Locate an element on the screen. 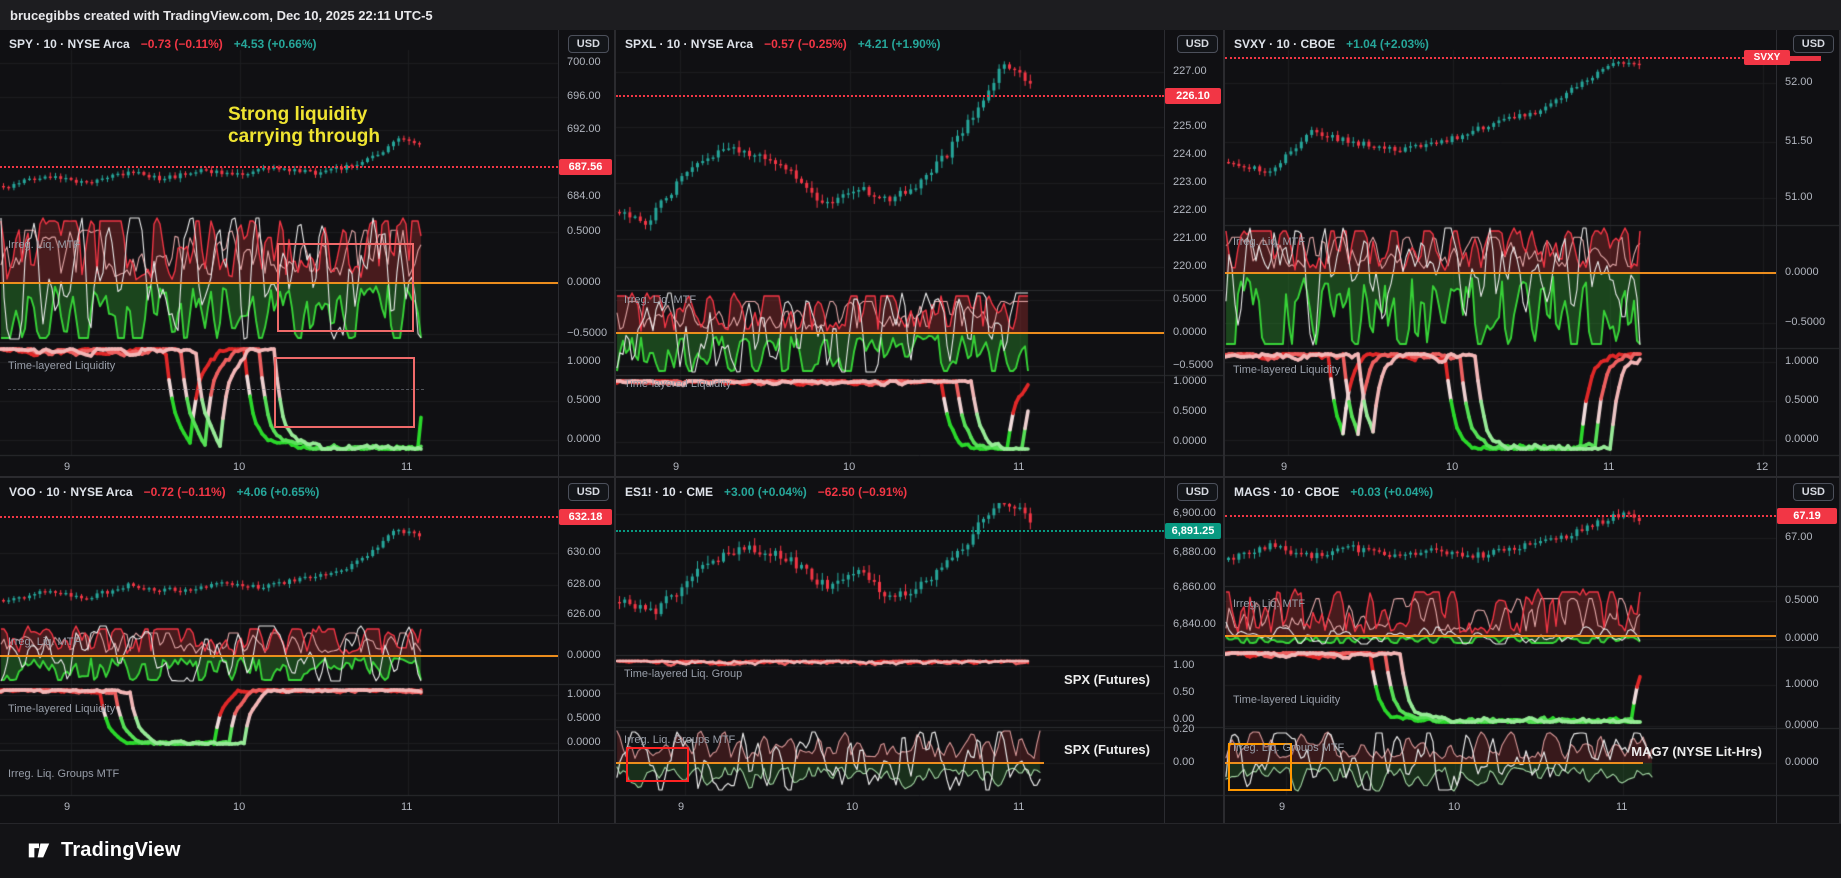 The height and width of the screenshot is (878, 1841). spy-change-session: −0.73 (−0.11%) is located at coordinates (181, 44).